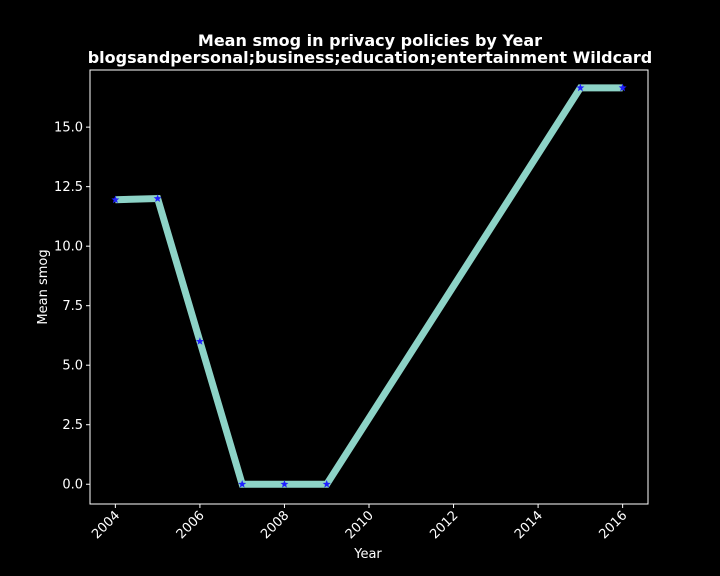 This screenshot has height=576, width=720. Describe the element at coordinates (68, 128) in the screenshot. I see `y-tick-label: 15.0` at that location.